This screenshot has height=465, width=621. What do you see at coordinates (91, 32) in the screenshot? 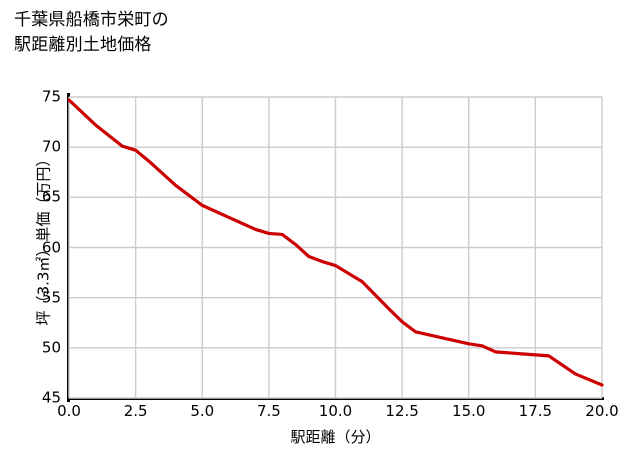
I see `chart-title: 千葉県船橋市栄町の 駅距離別土地価格` at bounding box center [91, 32].